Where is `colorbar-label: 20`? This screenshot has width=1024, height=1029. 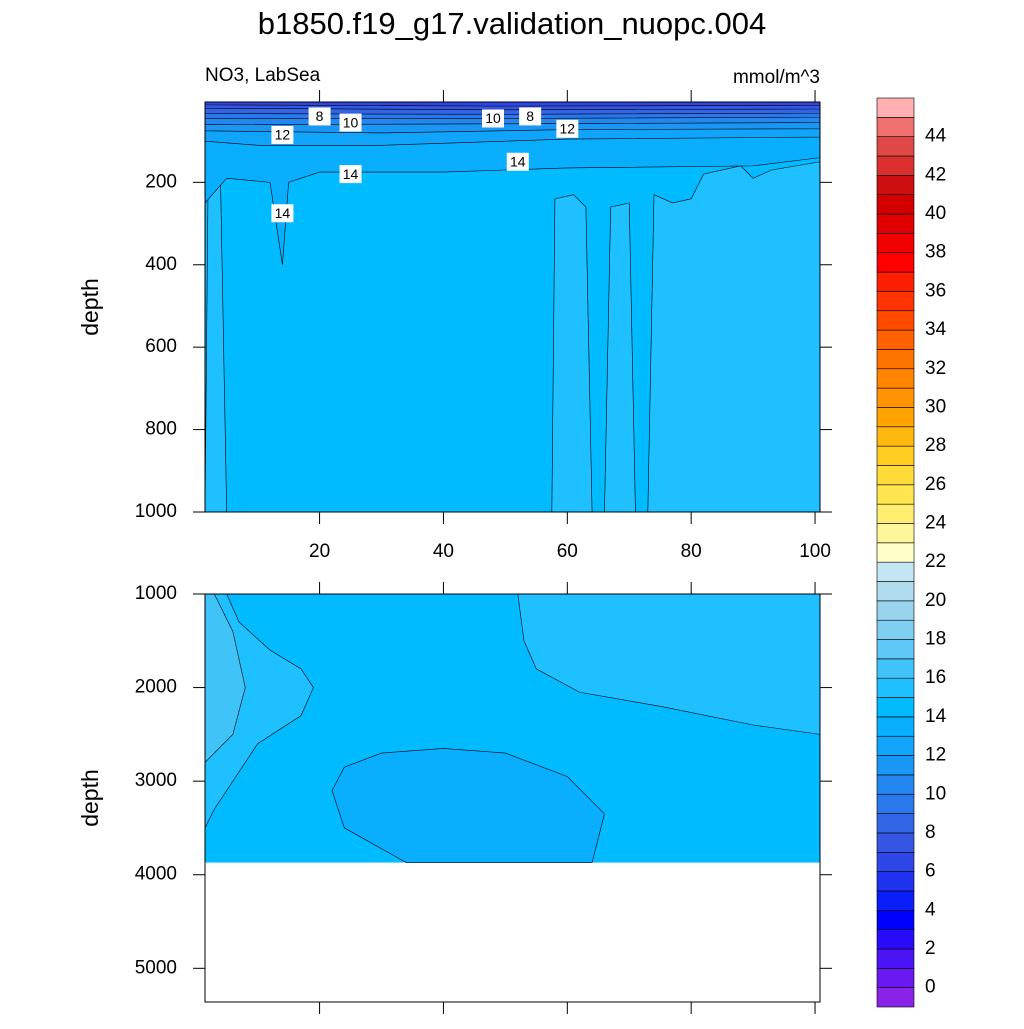 colorbar-label: 20 is located at coordinates (935, 600).